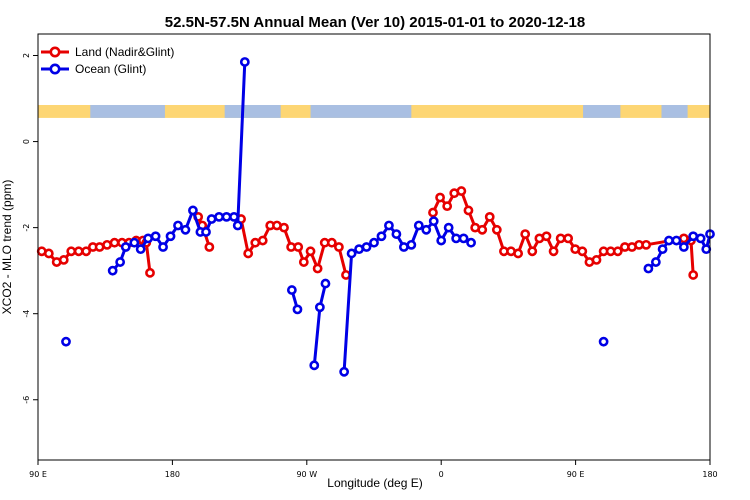 The height and width of the screenshot is (500, 750). I want to click on x-axis: 90 E 180 90 W 0 90 E 180, so click(373, 469).